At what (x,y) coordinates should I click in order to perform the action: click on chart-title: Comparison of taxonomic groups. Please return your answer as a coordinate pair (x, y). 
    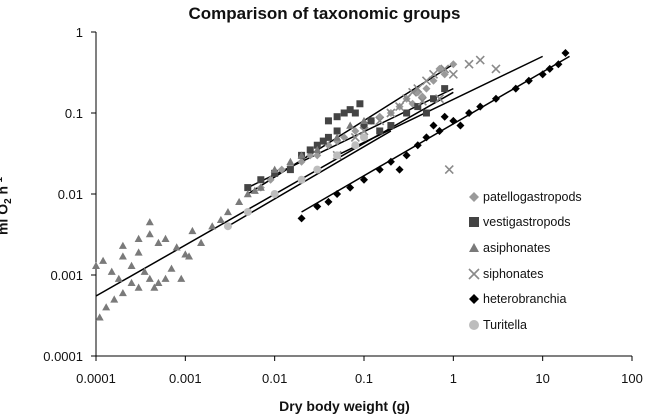
    Looking at the image, I should click on (324, 13).